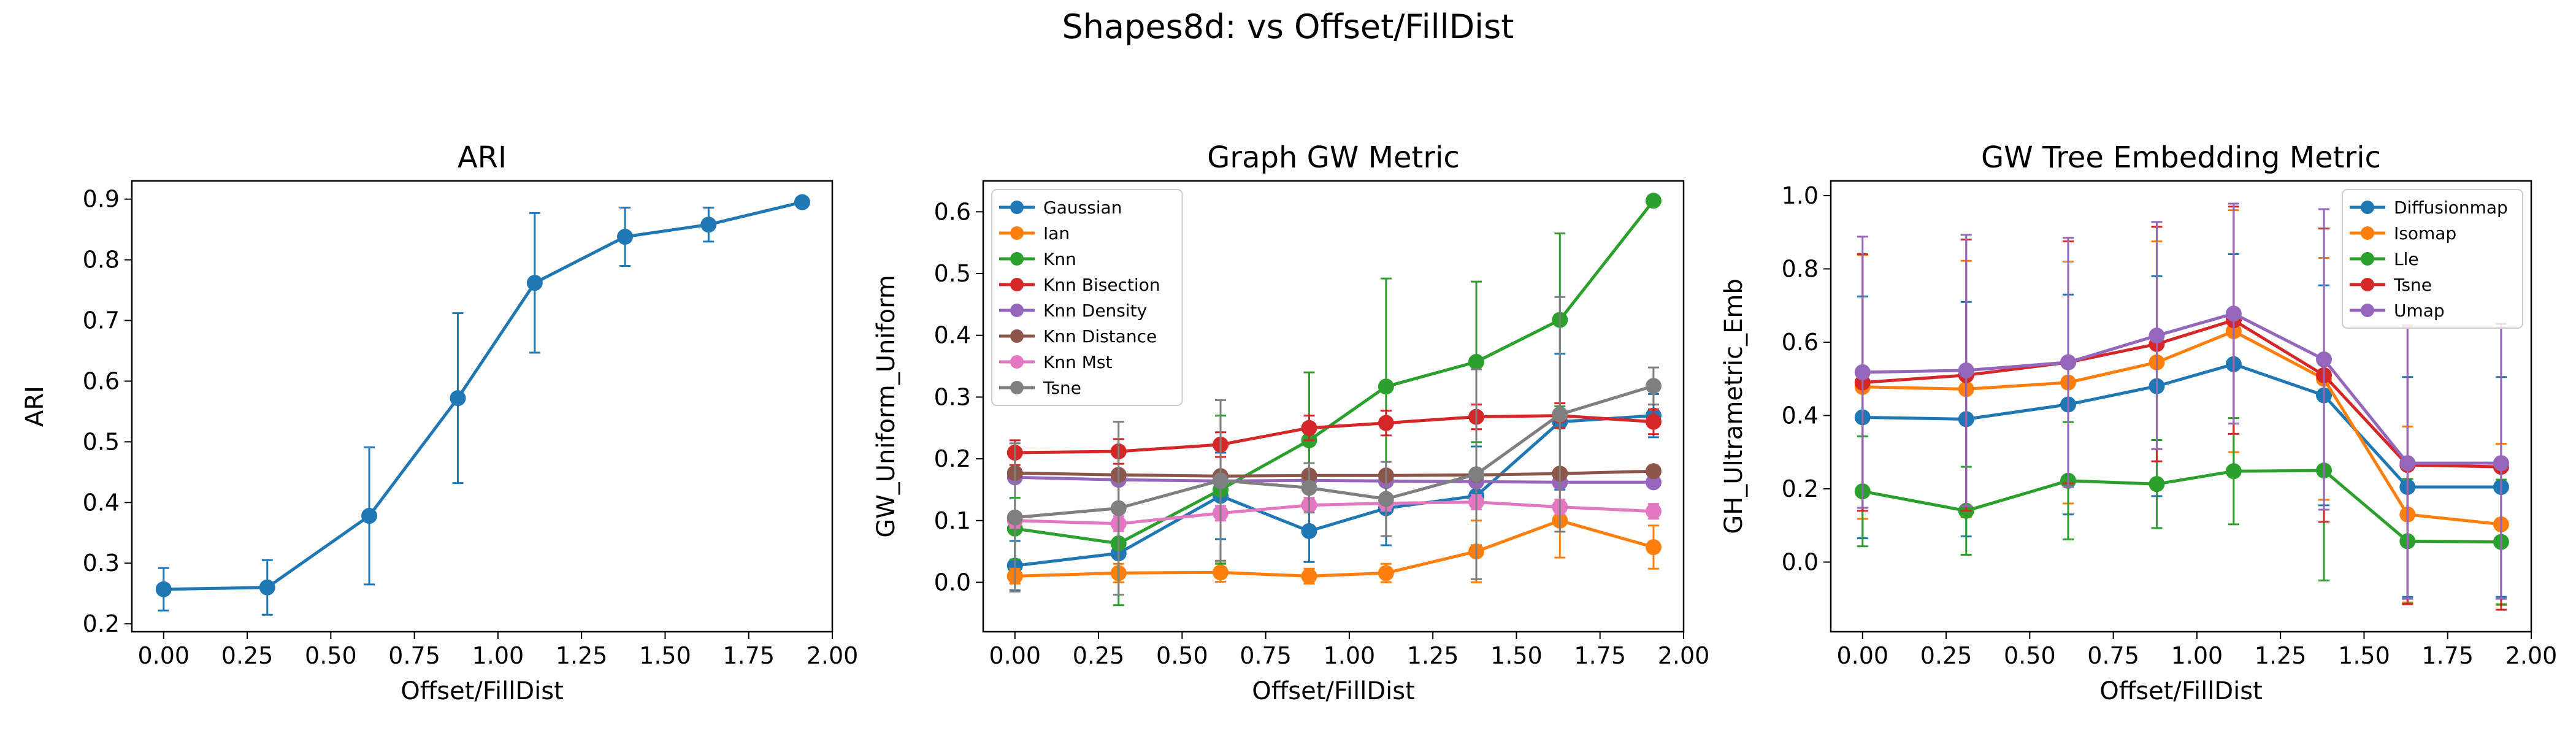  I want to click on legend-entry: Knn, so click(1059, 259).